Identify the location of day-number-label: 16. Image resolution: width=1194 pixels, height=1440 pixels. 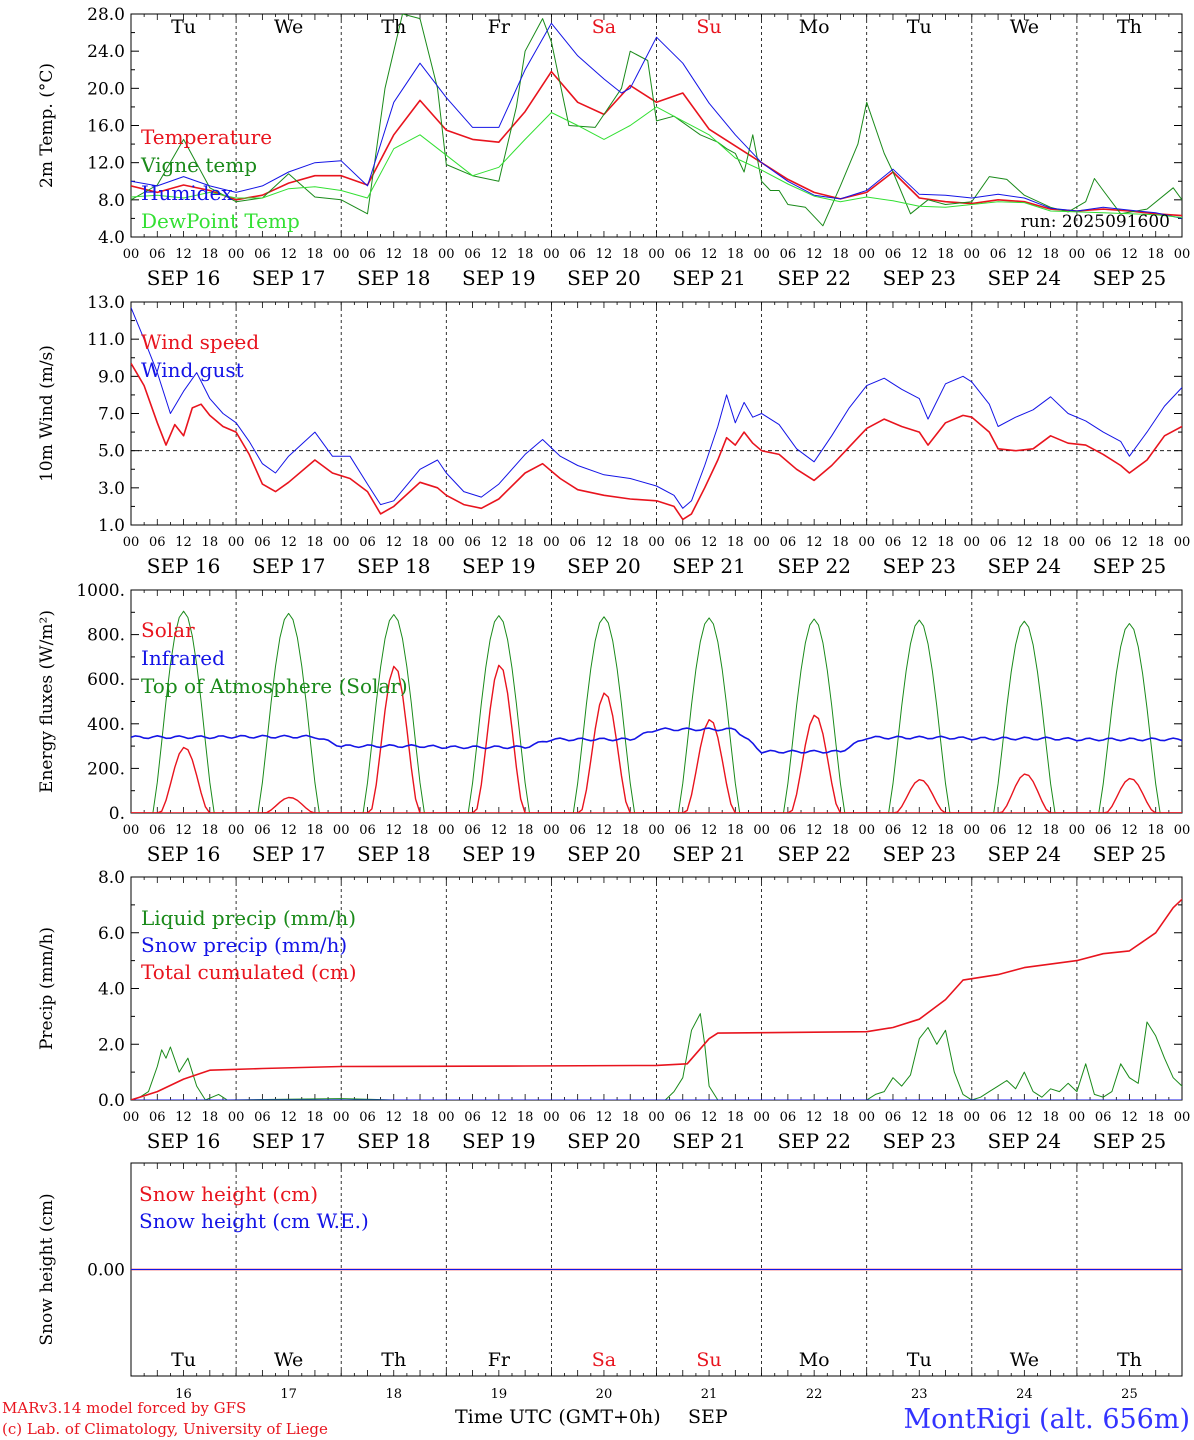
(183, 1394).